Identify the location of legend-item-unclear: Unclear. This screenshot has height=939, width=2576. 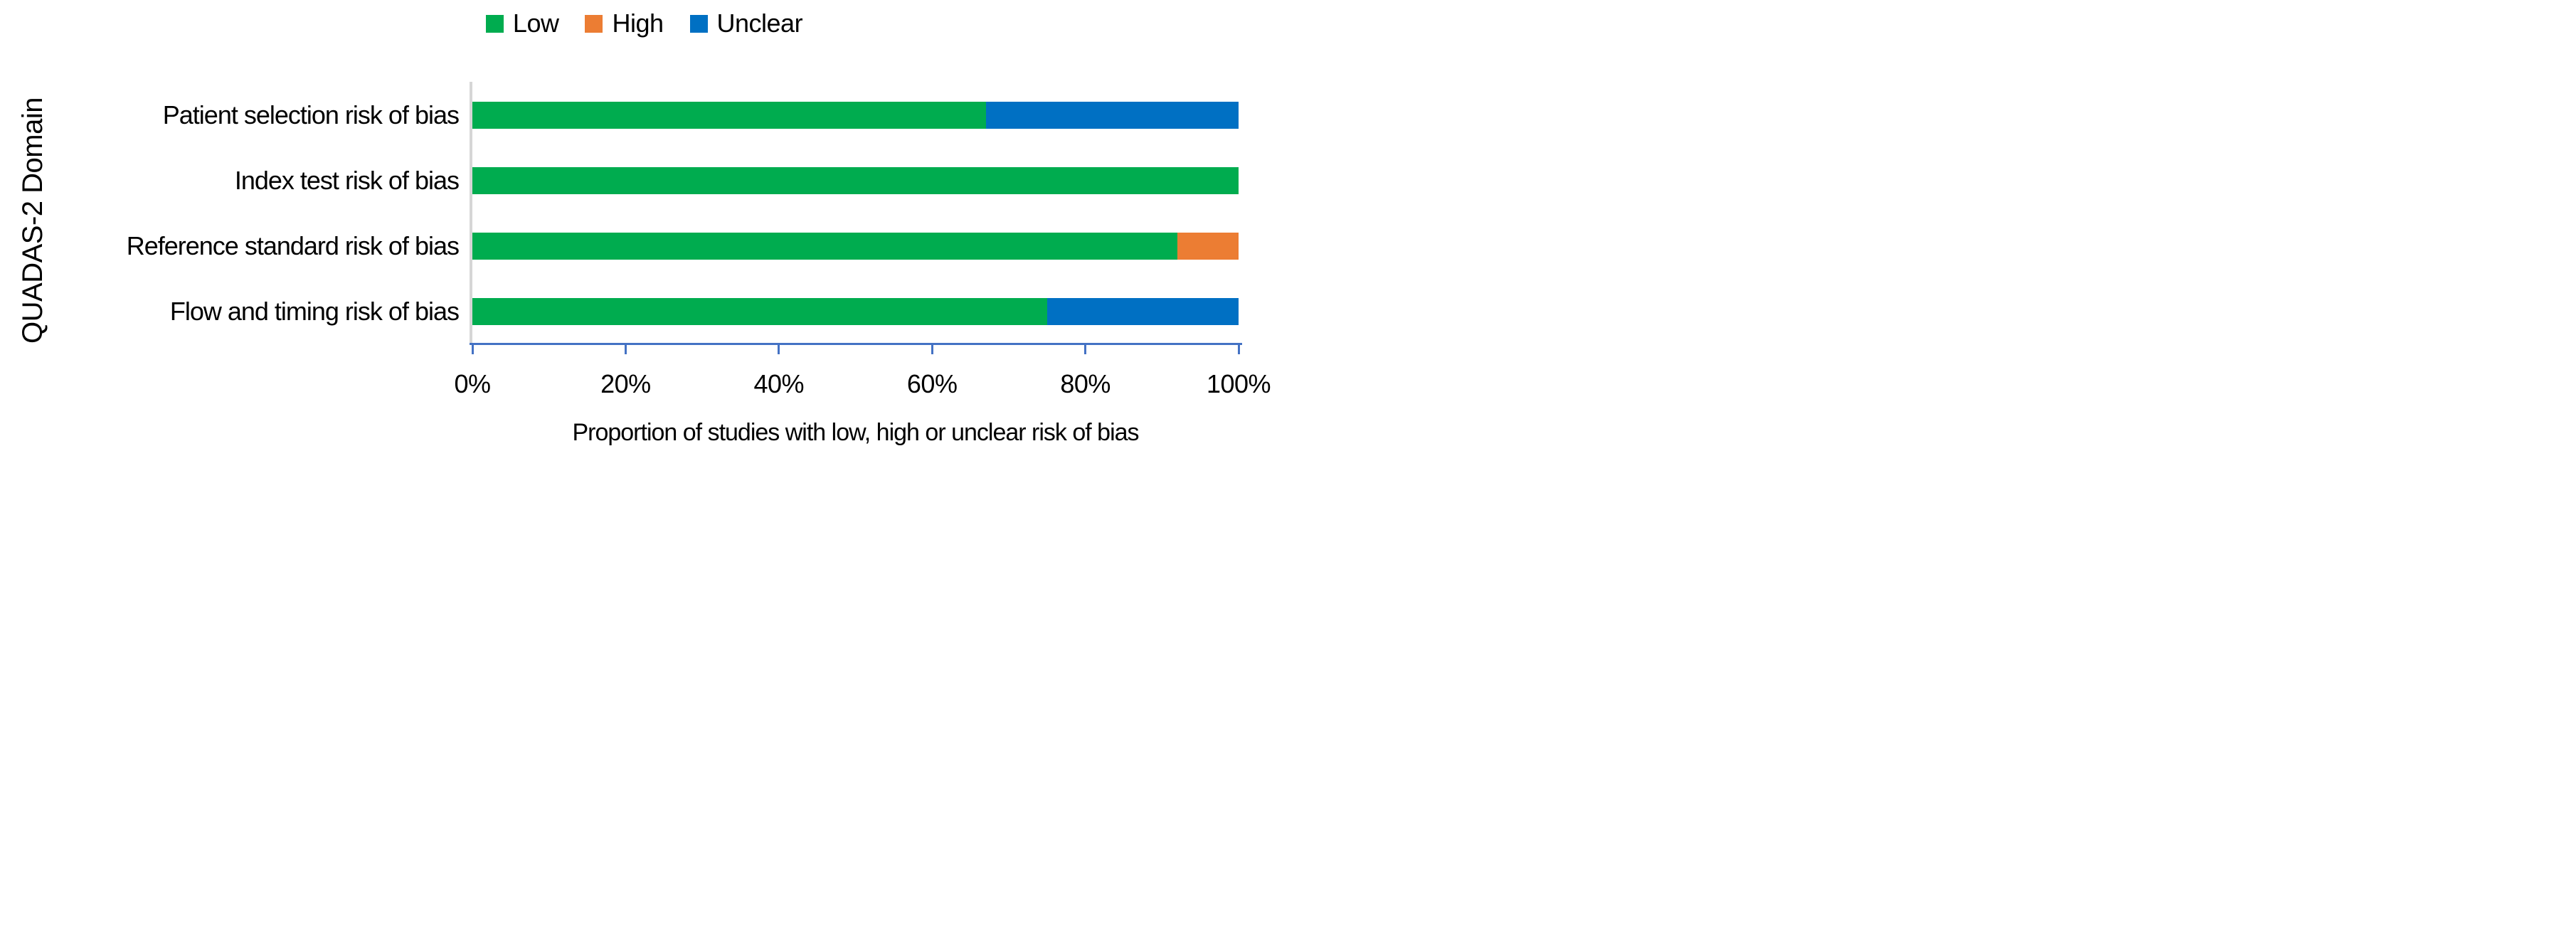
(746, 23).